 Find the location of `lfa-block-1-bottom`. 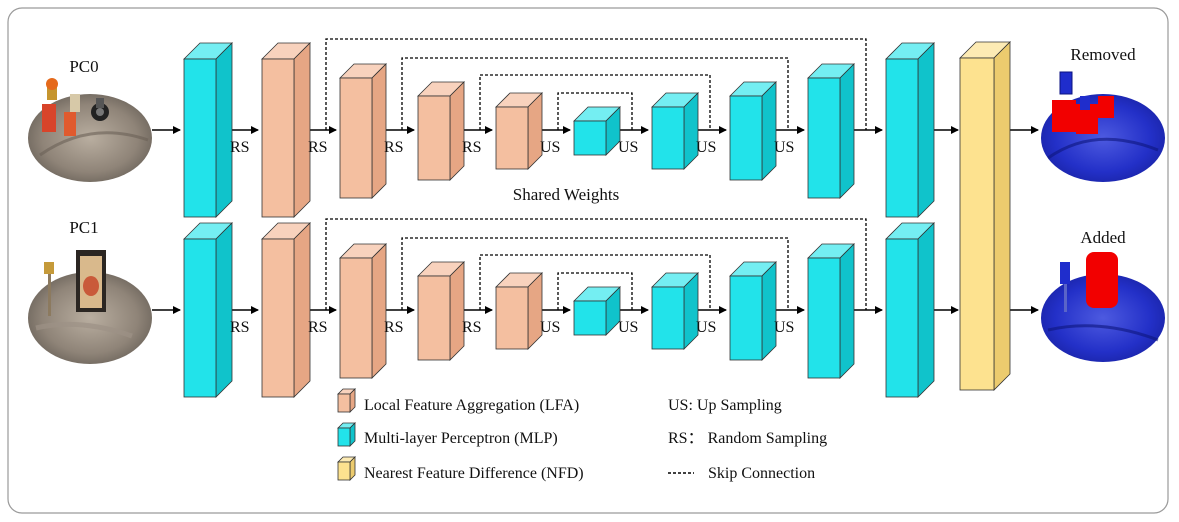

lfa-block-1-bottom is located at coordinates (286, 310).